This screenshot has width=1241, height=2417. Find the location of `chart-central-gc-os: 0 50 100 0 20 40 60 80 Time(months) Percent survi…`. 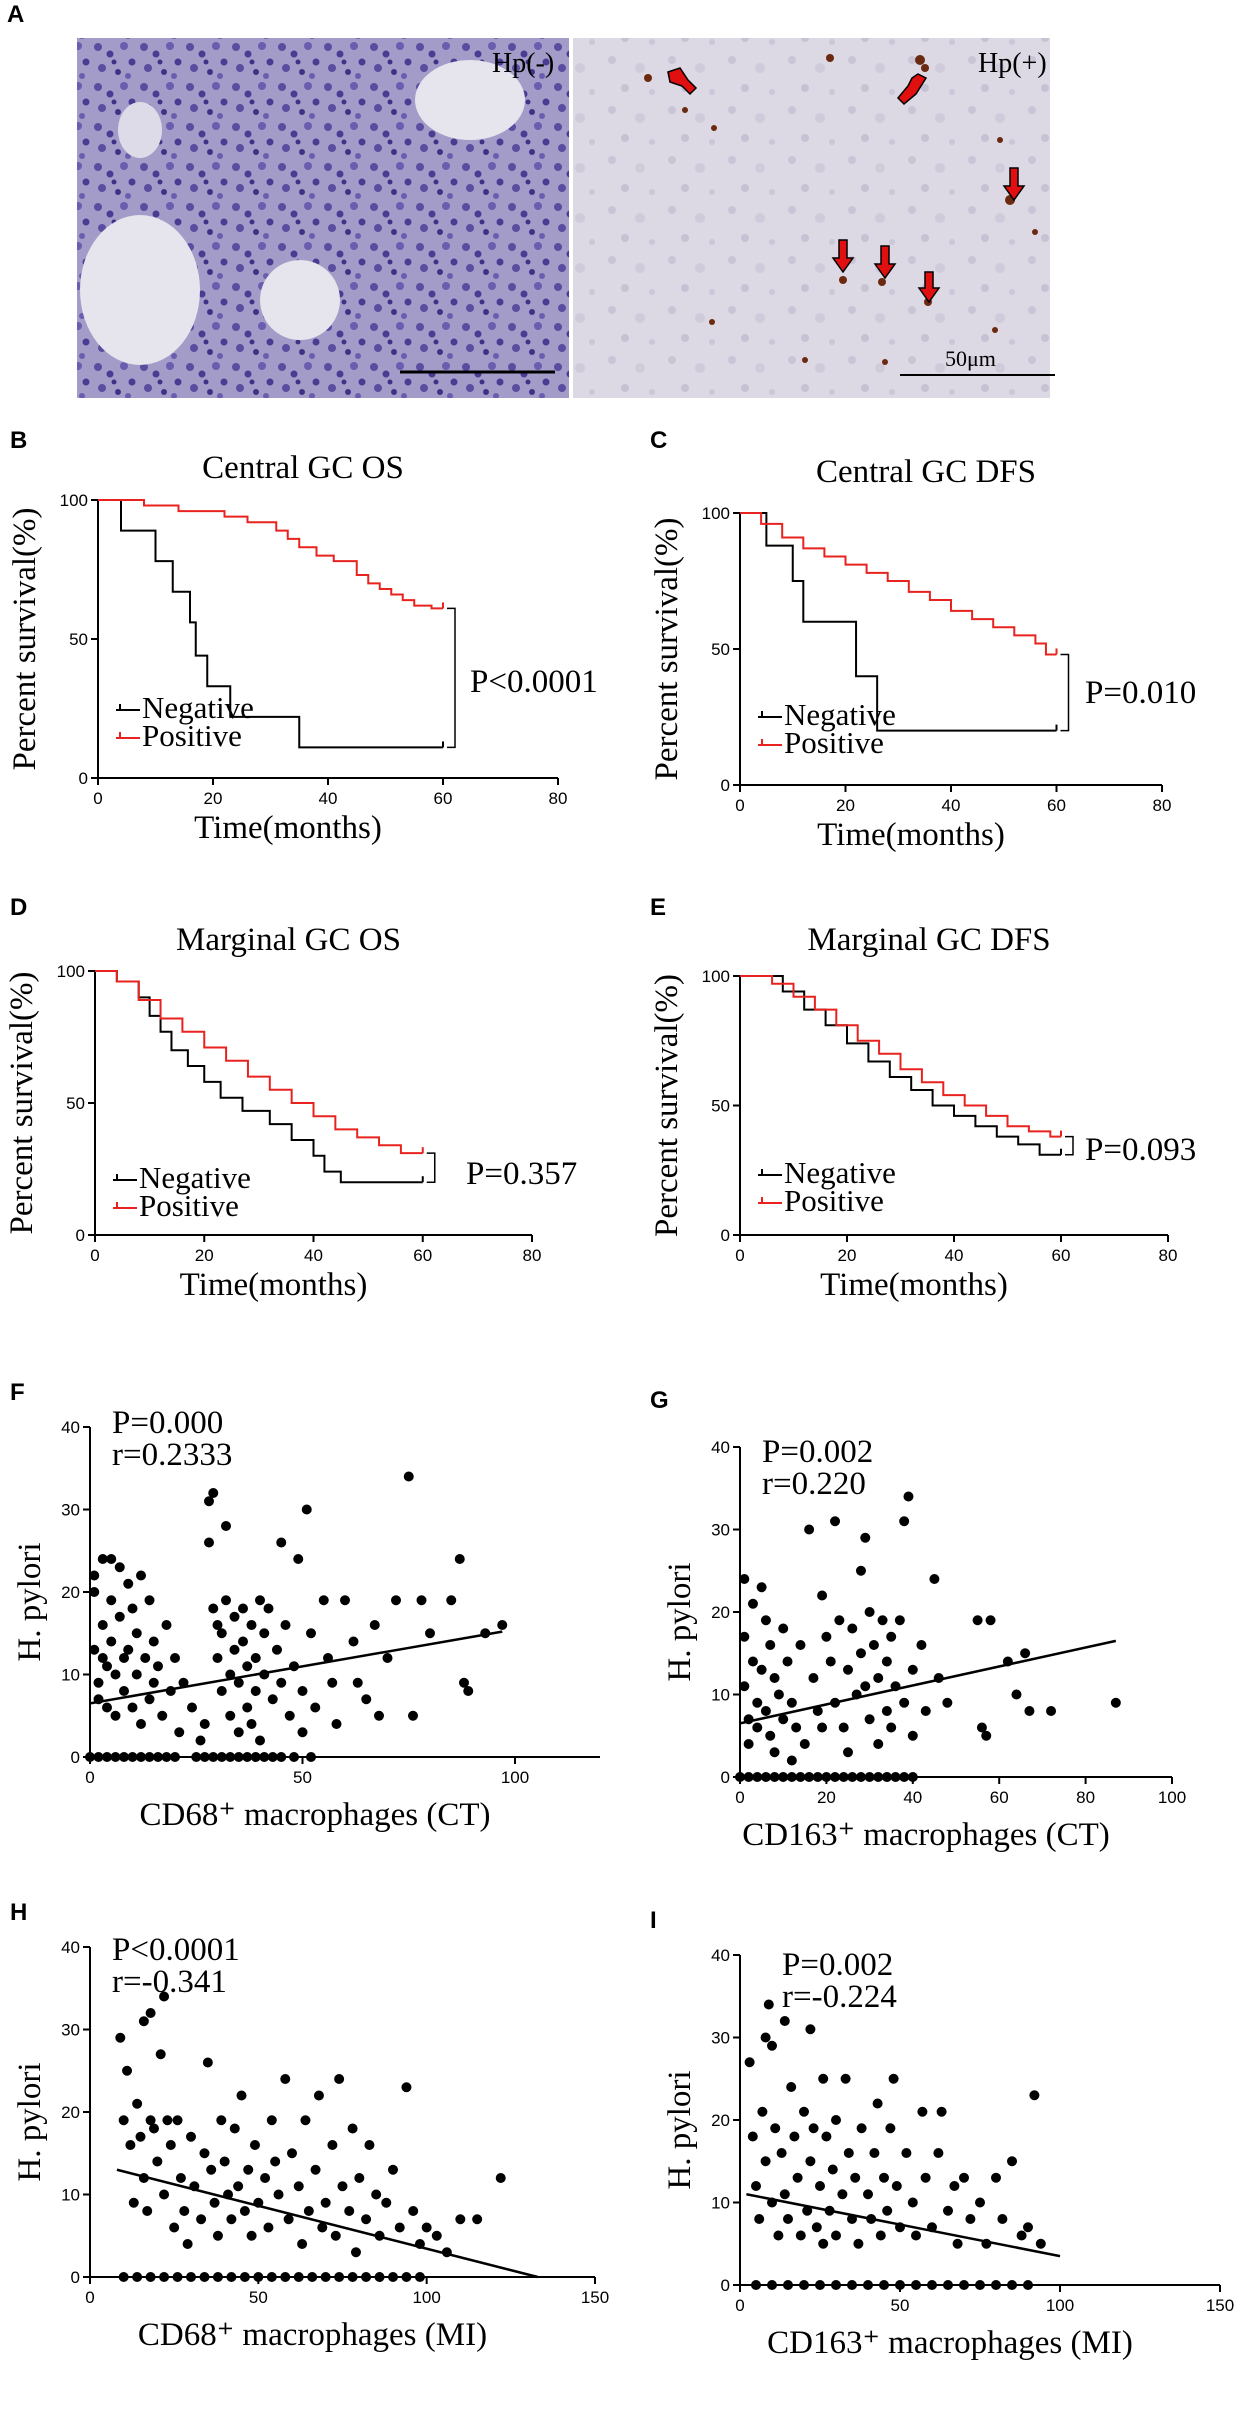

chart-central-gc-os: 0 50 100 0 20 40 60 80 Time(months) Percent survi… is located at coordinates (302, 648).